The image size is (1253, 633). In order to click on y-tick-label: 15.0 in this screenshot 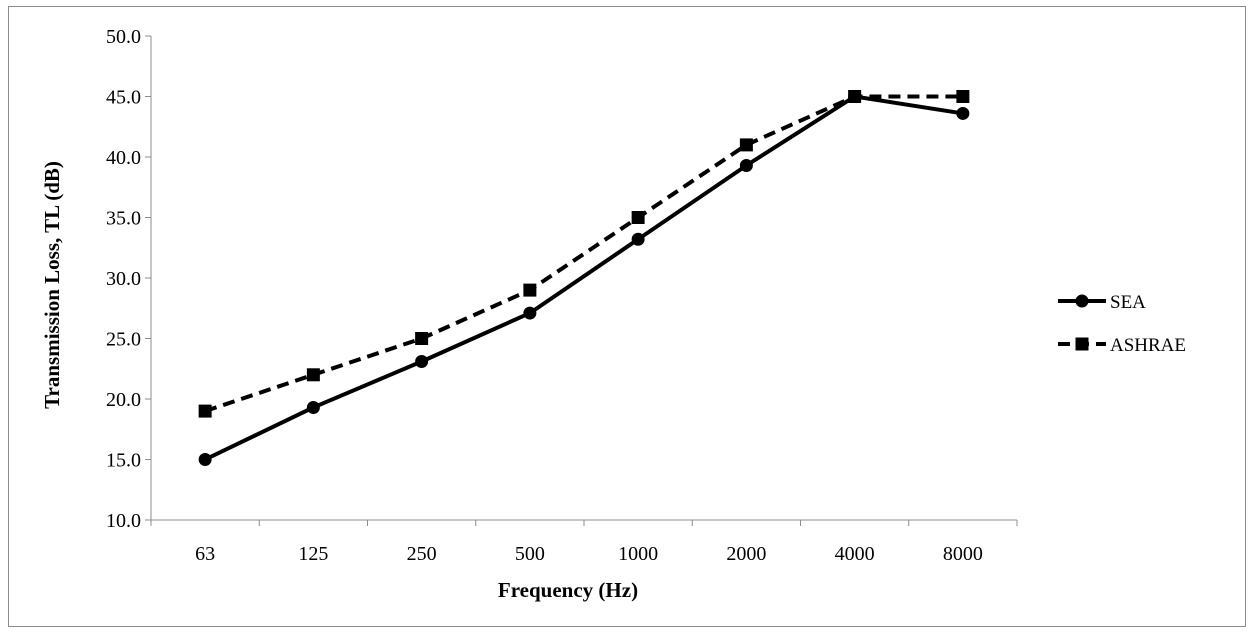, I will do `click(123, 461)`.